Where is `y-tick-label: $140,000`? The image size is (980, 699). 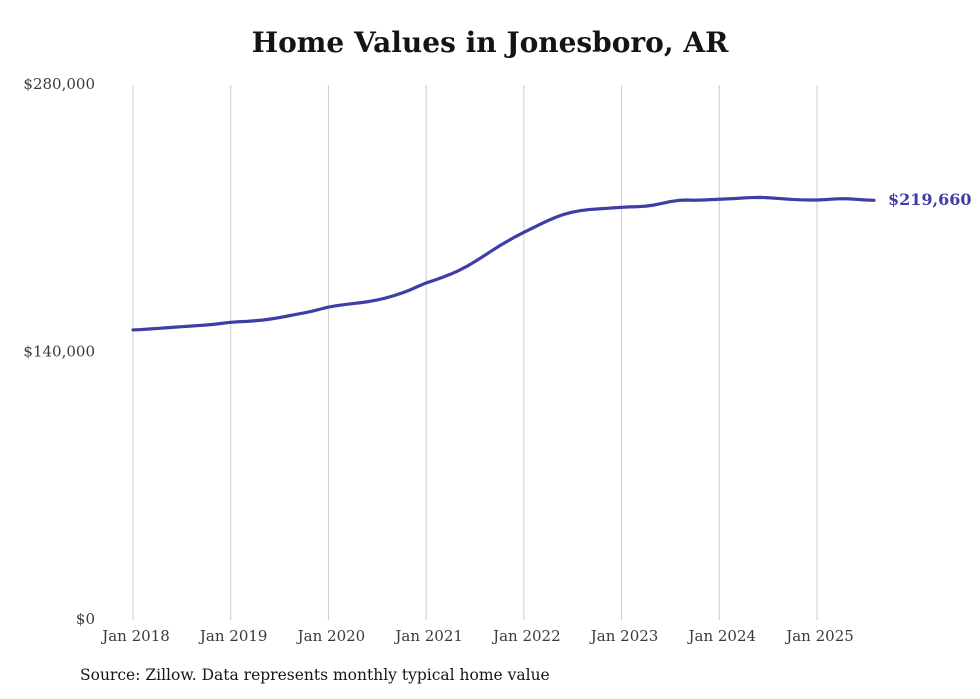 y-tick-label: $140,000 is located at coordinates (59, 352).